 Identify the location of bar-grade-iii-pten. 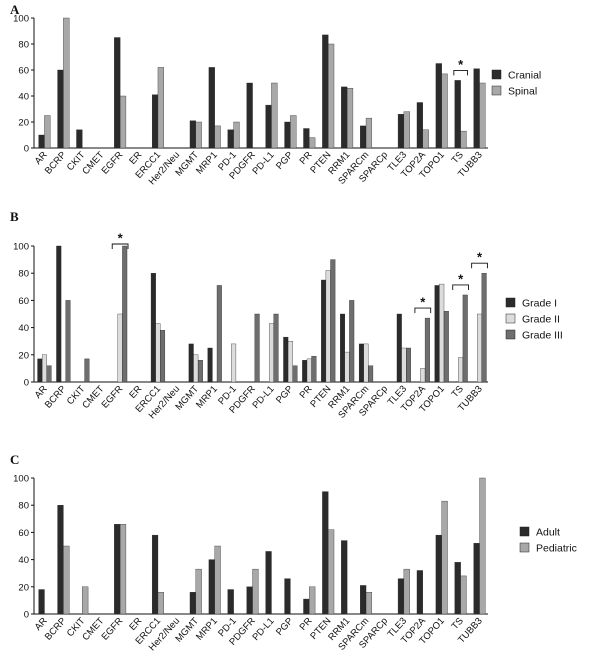
(333, 321).